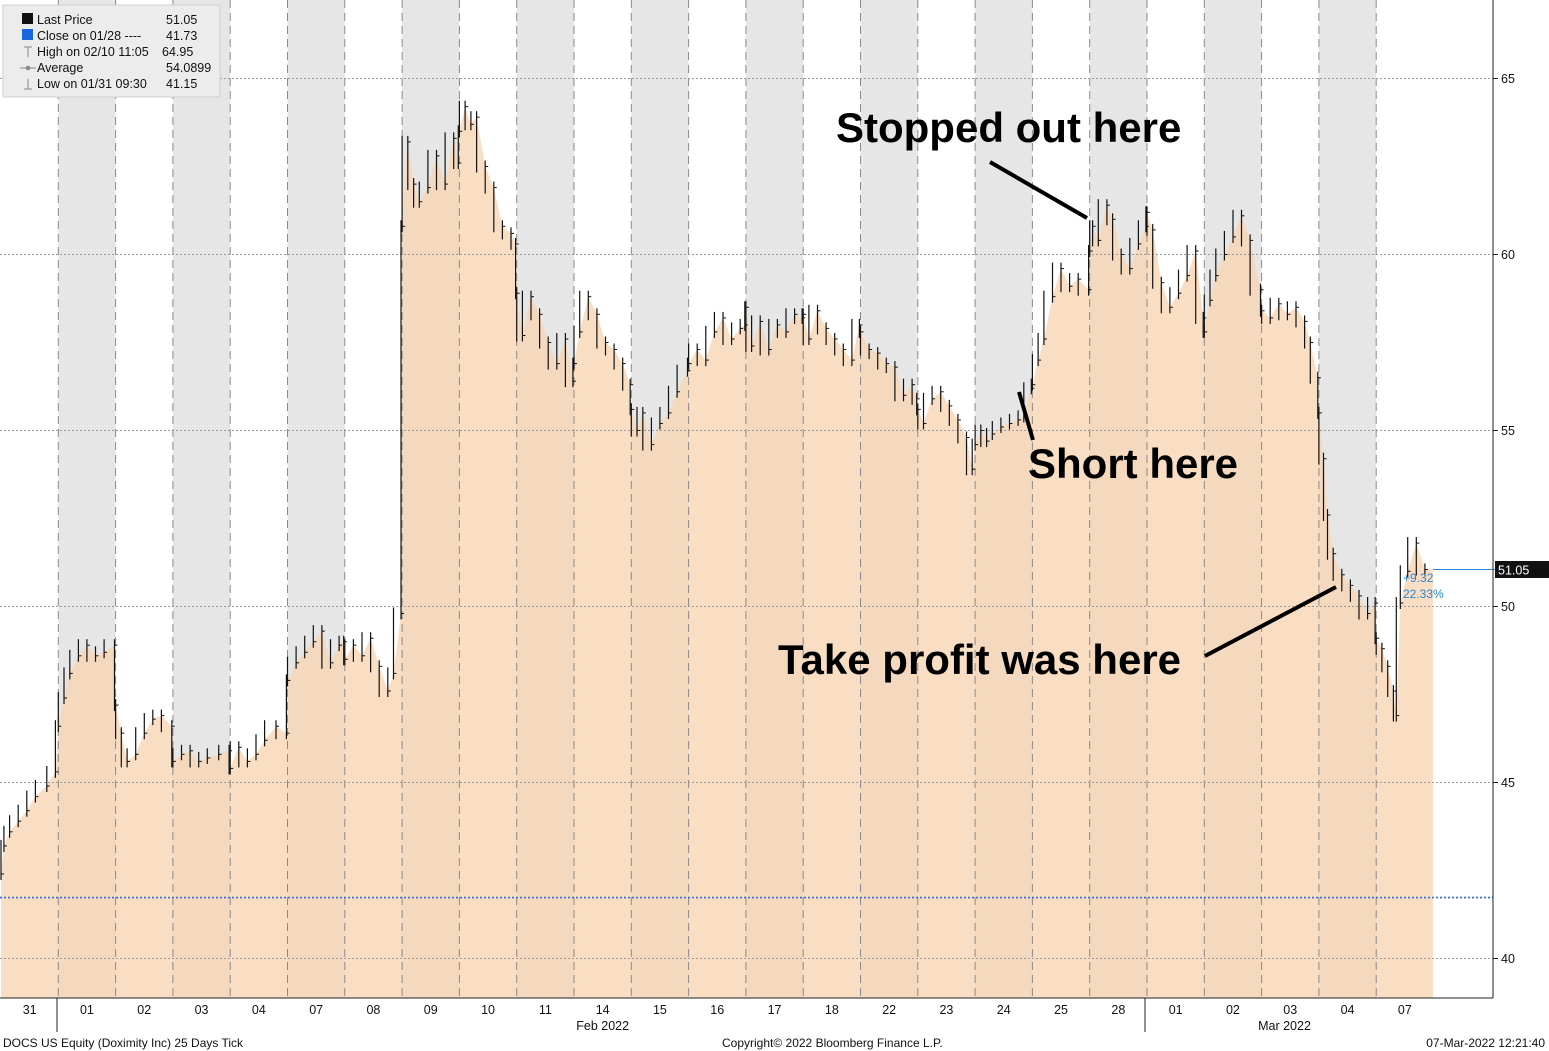  Describe the element at coordinates (188, 68) in the screenshot. I see `legend-value-3: 54.0899` at that location.